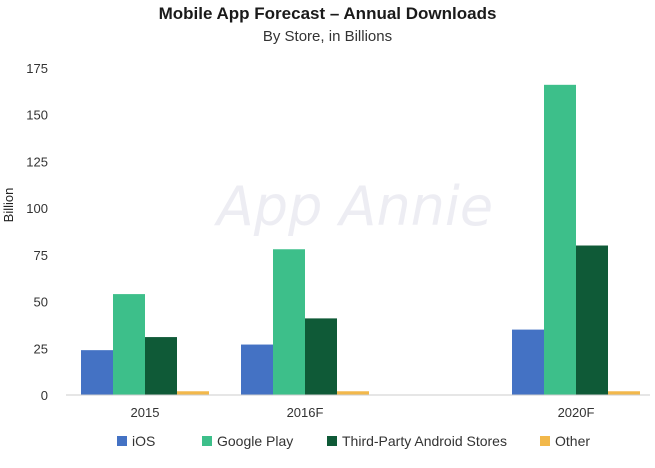  I want to click on watermark-text: App Annie, so click(353, 206).